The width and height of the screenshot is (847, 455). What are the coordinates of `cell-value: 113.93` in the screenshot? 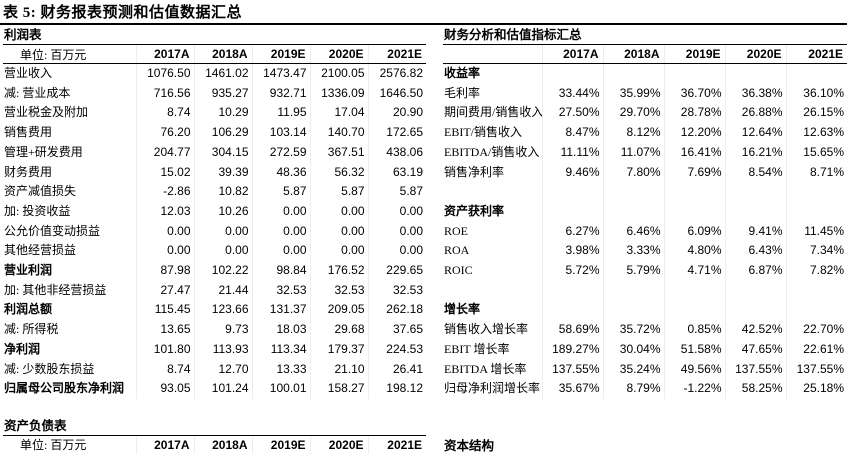 It's located at (222, 349).